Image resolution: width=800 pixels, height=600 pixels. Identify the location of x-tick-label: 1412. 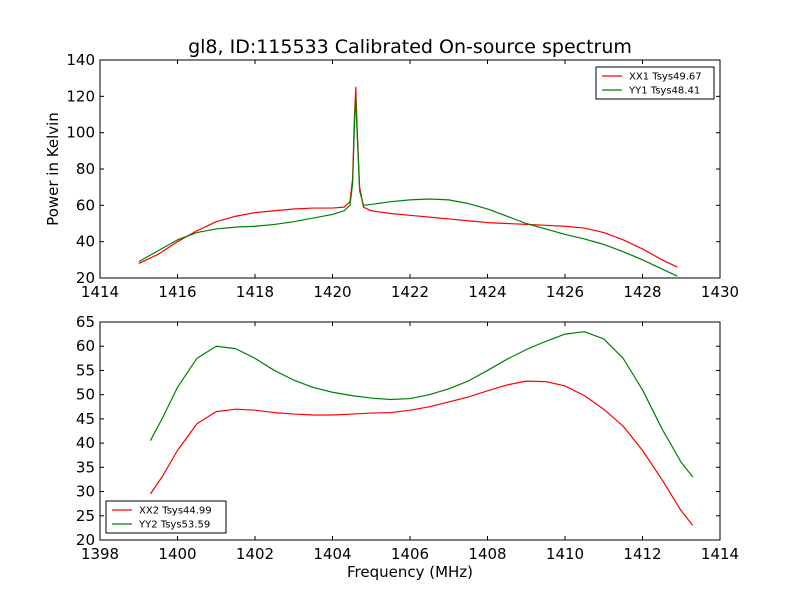
(642, 554).